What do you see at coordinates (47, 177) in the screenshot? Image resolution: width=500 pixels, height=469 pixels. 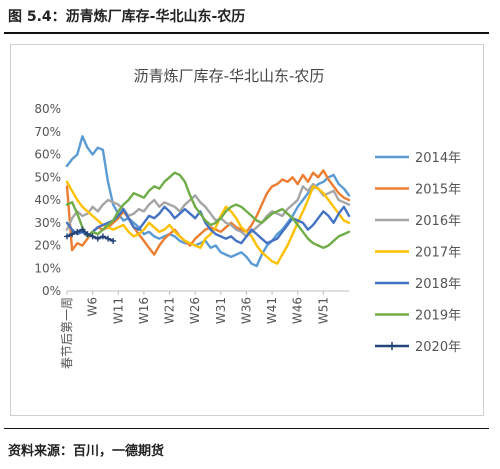 I see `y-tick-label: 50%` at bounding box center [47, 177].